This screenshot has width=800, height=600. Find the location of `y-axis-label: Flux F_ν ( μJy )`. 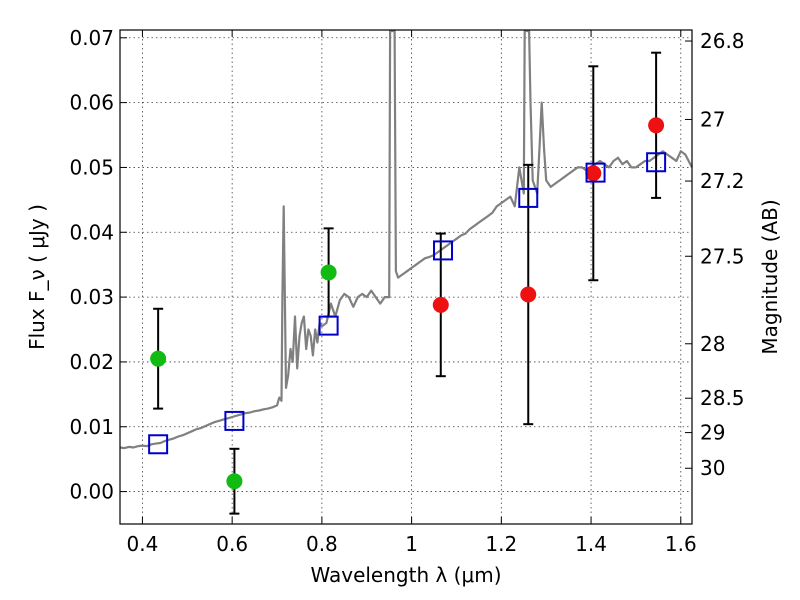

y-axis-label: Flux F_ν ( μJy ) is located at coordinates (37, 277).